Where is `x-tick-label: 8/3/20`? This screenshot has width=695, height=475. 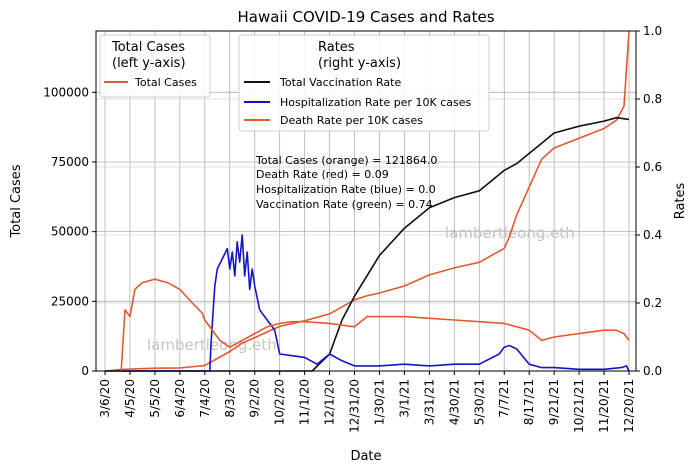 x-tick-label: 8/3/20 is located at coordinates (230, 398).